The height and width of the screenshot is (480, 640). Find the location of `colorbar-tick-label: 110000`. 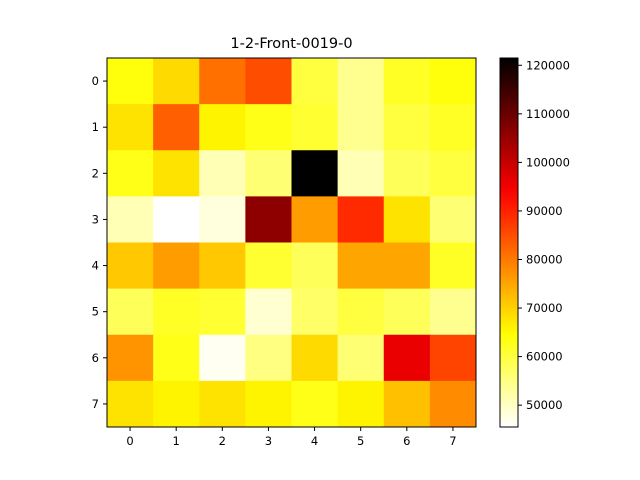

colorbar-tick-label: 110000 is located at coordinates (548, 114).